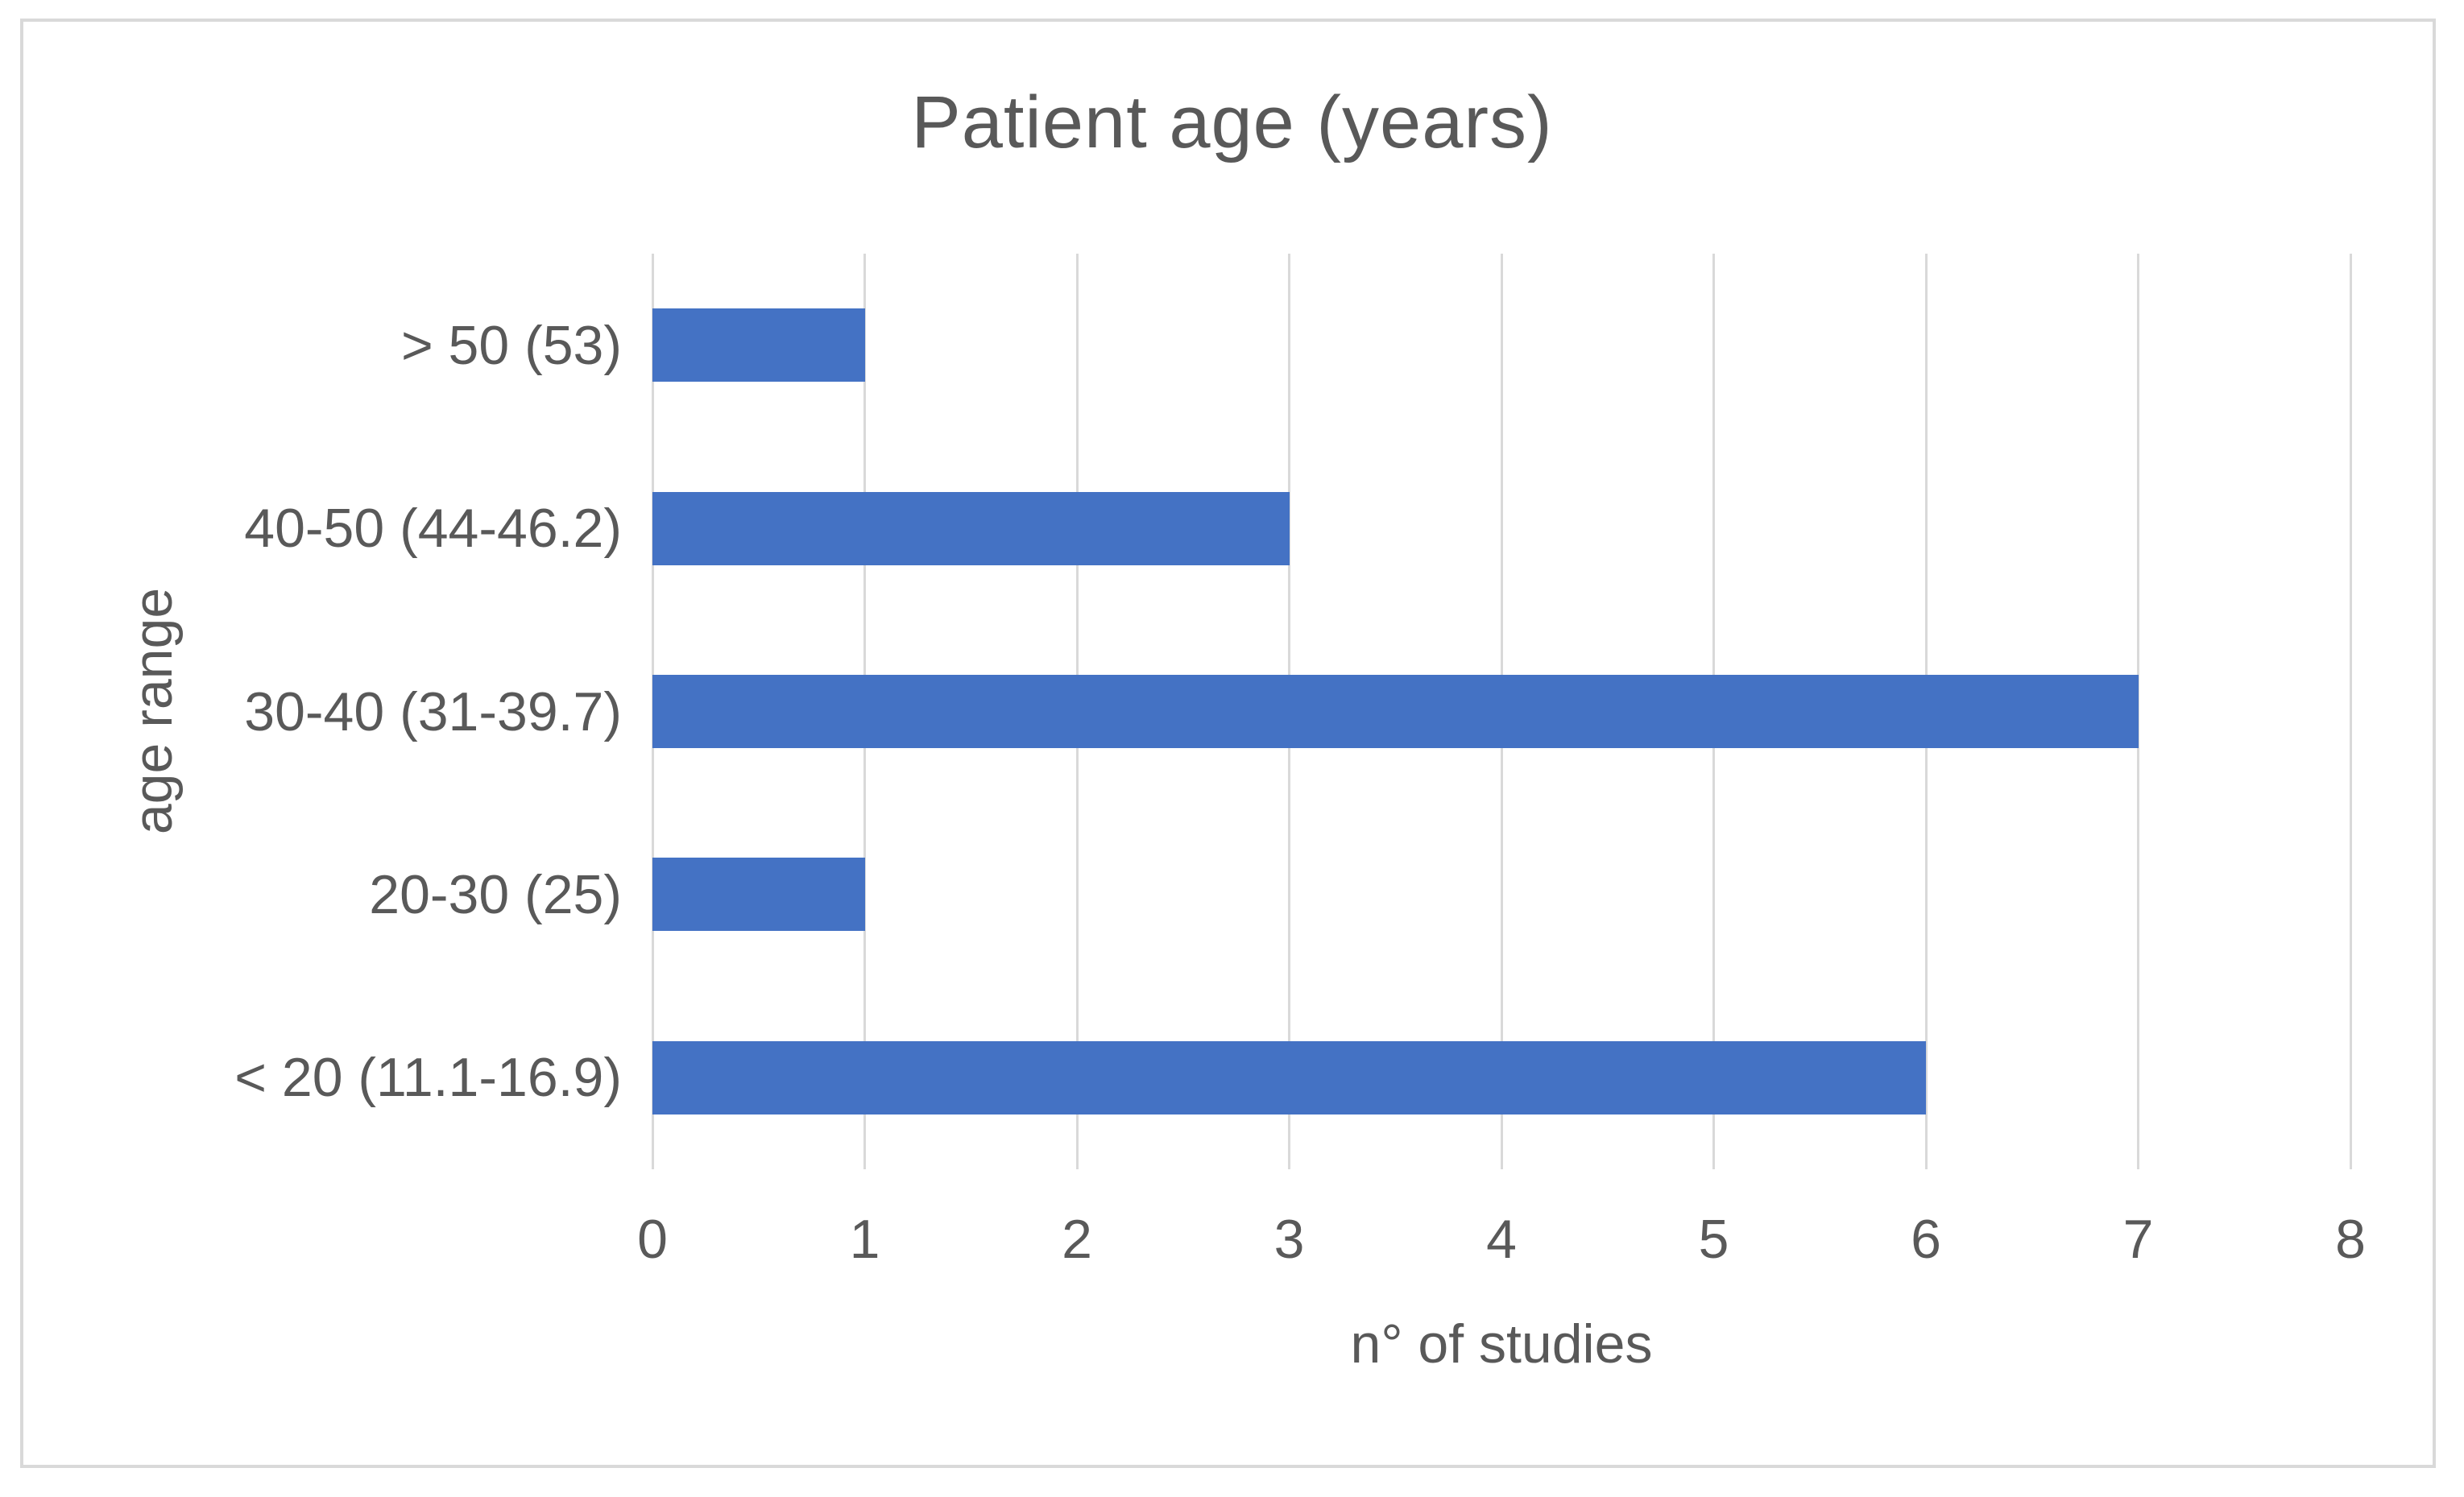  Describe the element at coordinates (428, 1078) in the screenshot. I see `category-label-4: < 20 (11.1-16.9)` at that location.